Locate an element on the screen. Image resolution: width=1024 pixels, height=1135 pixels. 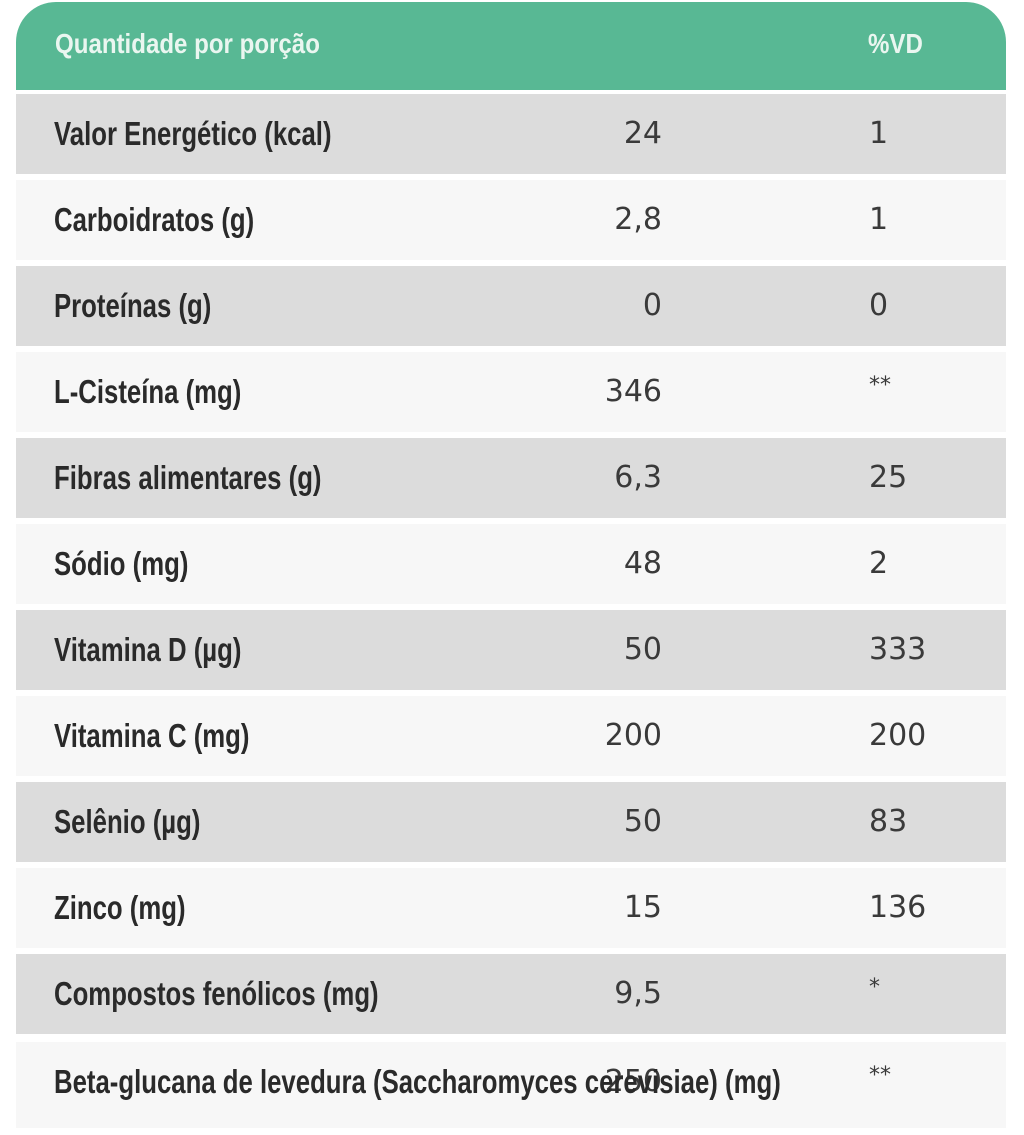
table-row: Compostos fenólicos (mg) 9,5 * is located at coordinates (511, 994).